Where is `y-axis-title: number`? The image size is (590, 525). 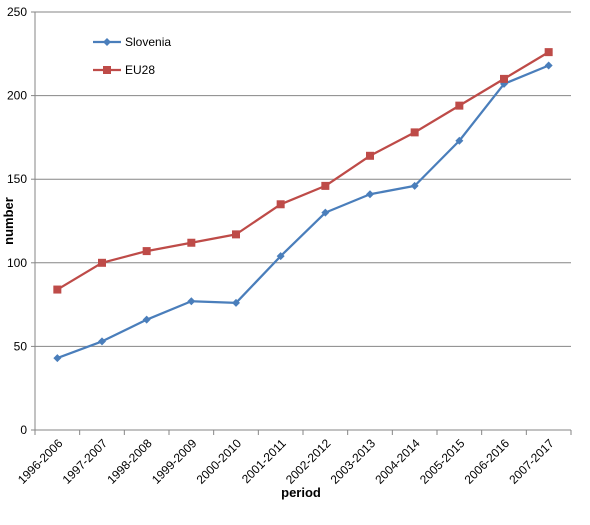
y-axis-title: number is located at coordinates (8, 221).